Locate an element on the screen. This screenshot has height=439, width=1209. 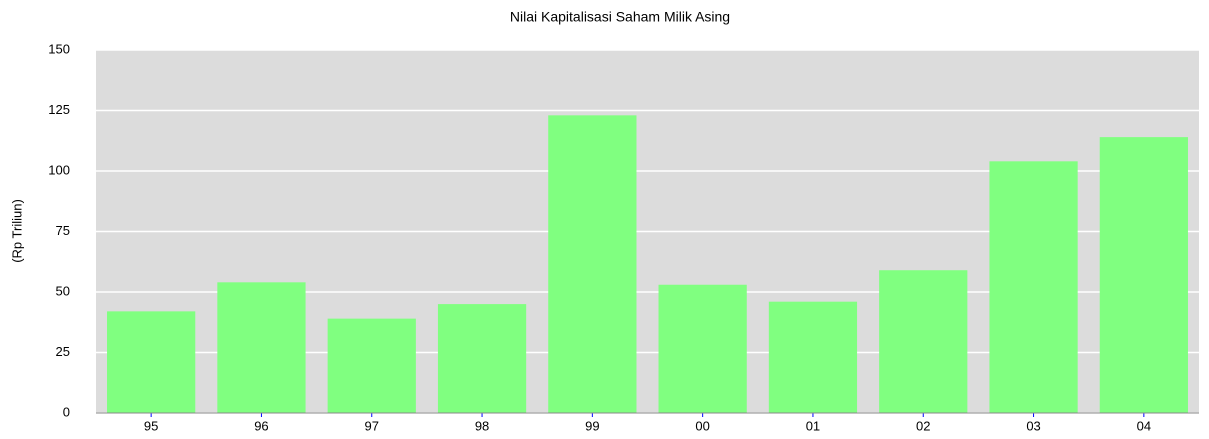
x-tick-label: 99 is located at coordinates (592, 425).